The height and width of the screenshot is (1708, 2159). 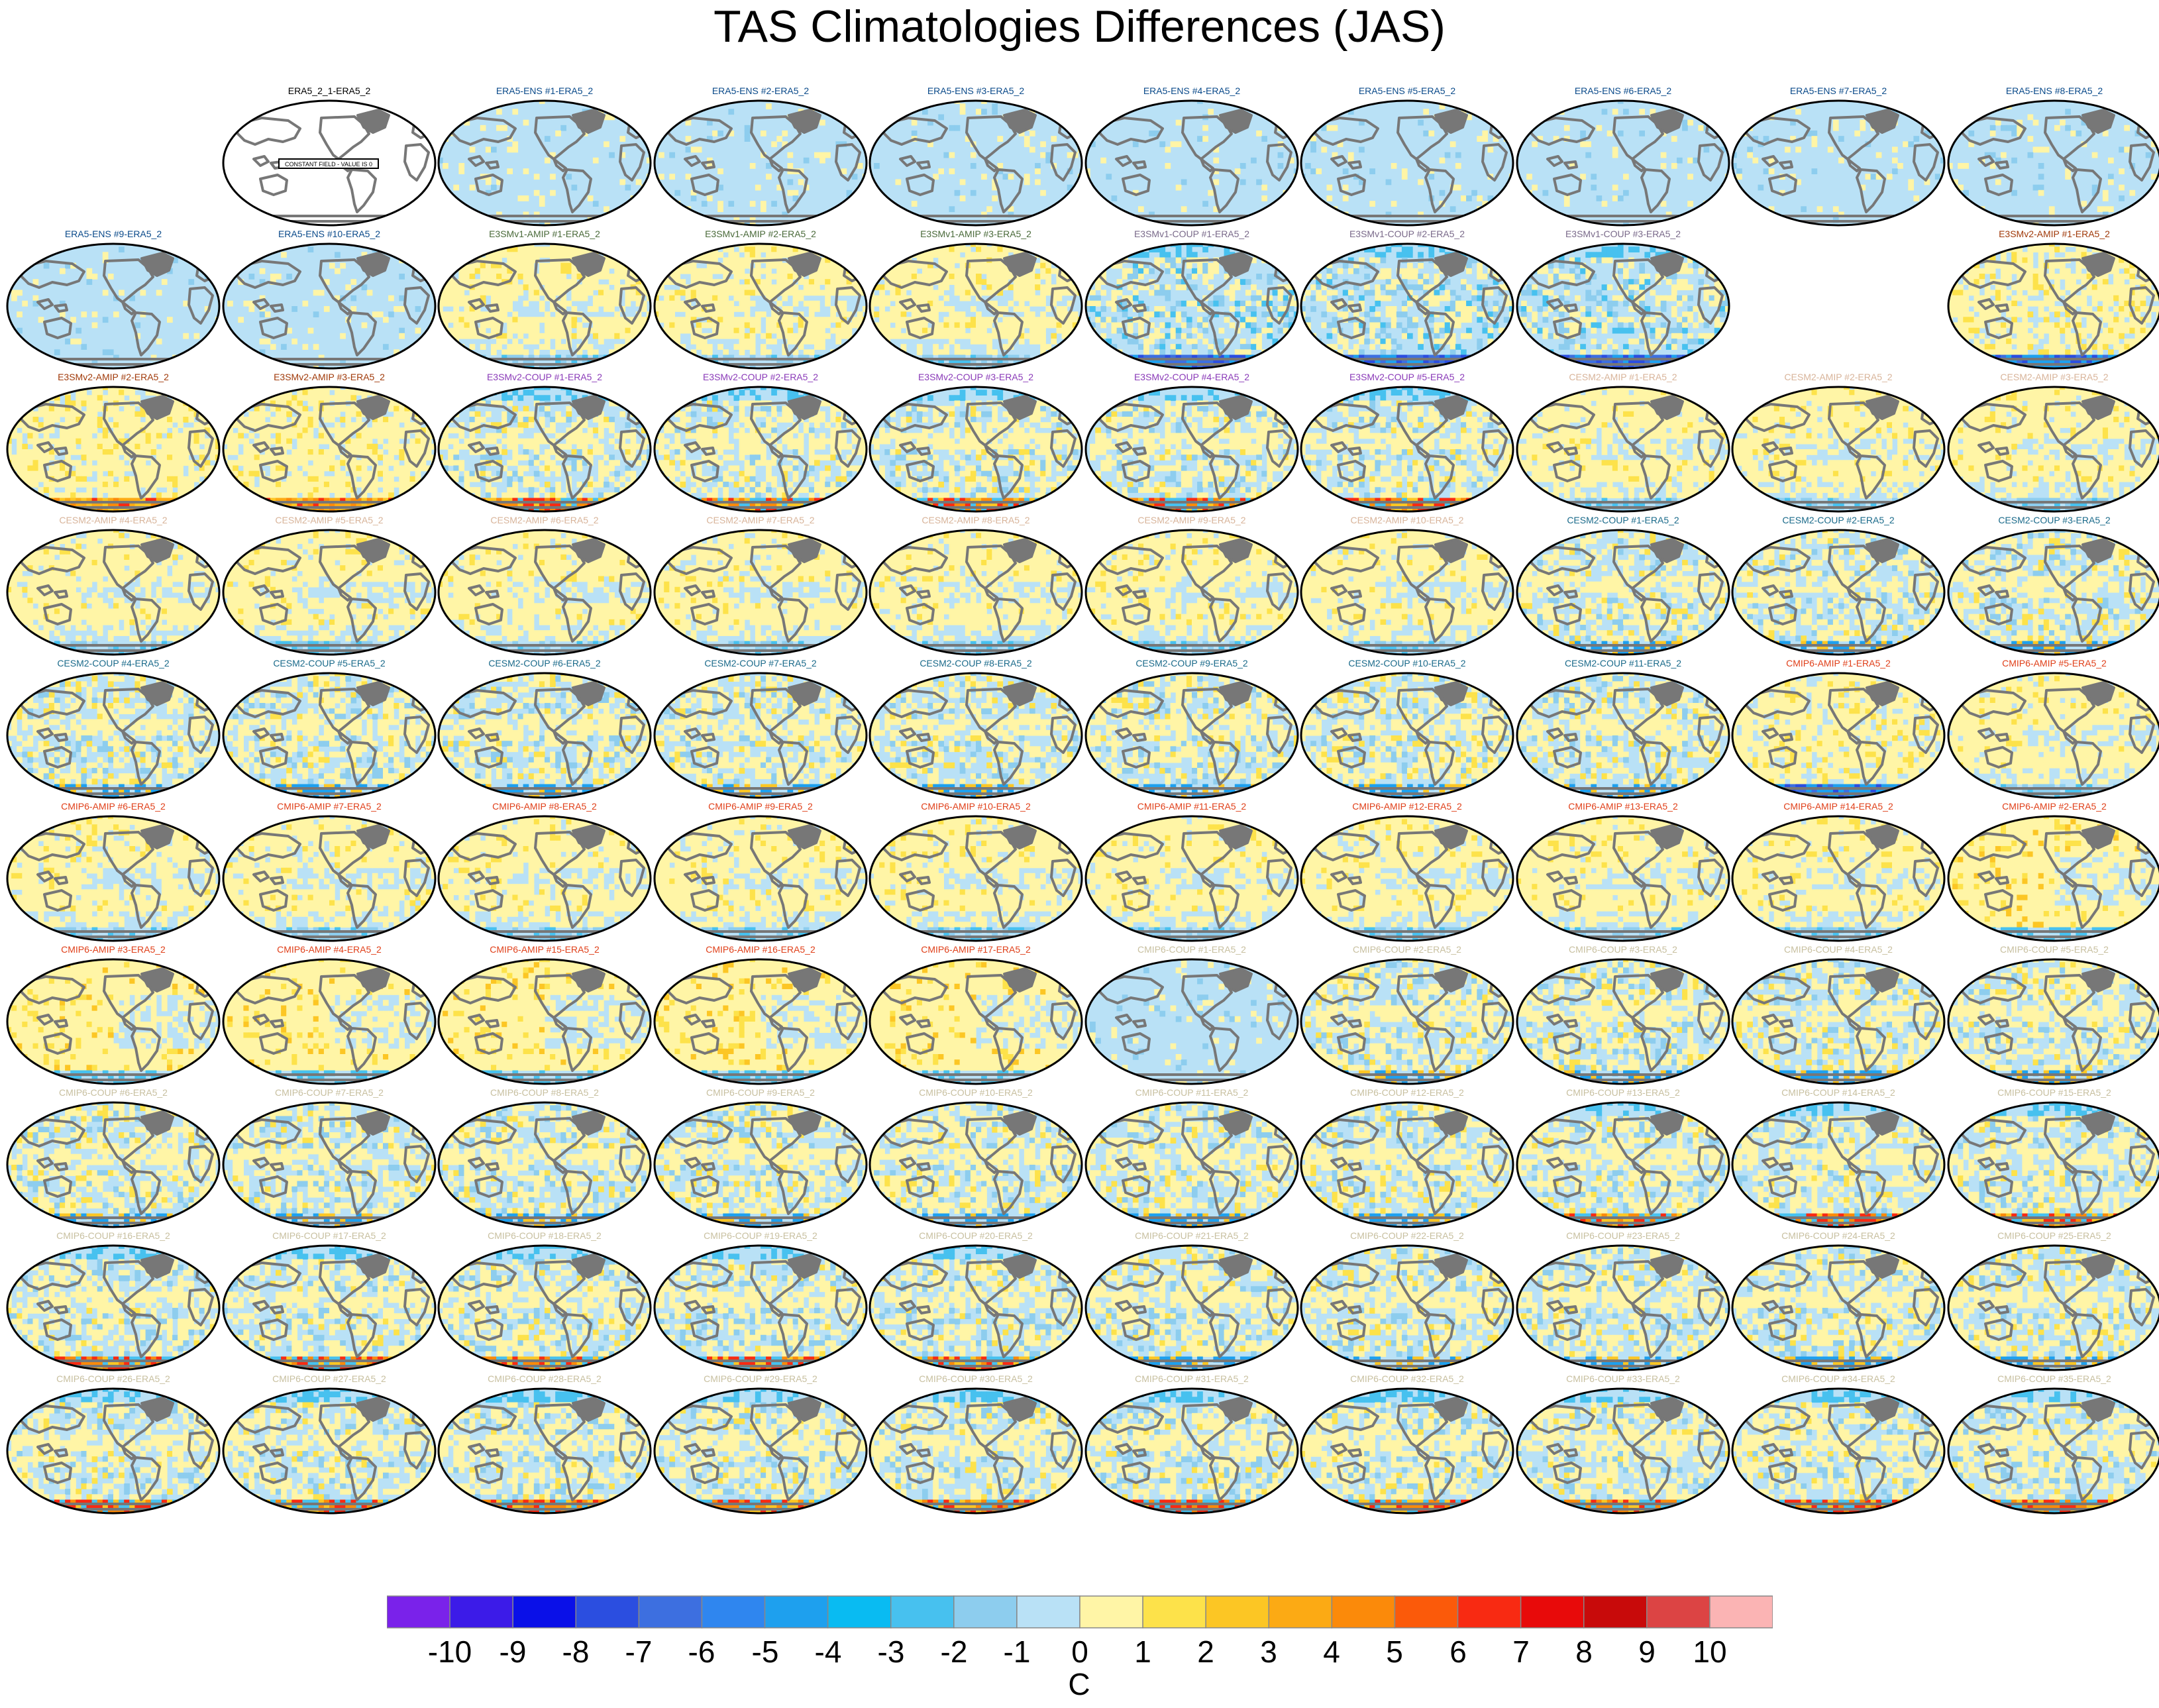 What do you see at coordinates (761, 520) in the screenshot?
I see `map-panel-label: CESM2-AMIP #7-ERA5_2` at bounding box center [761, 520].